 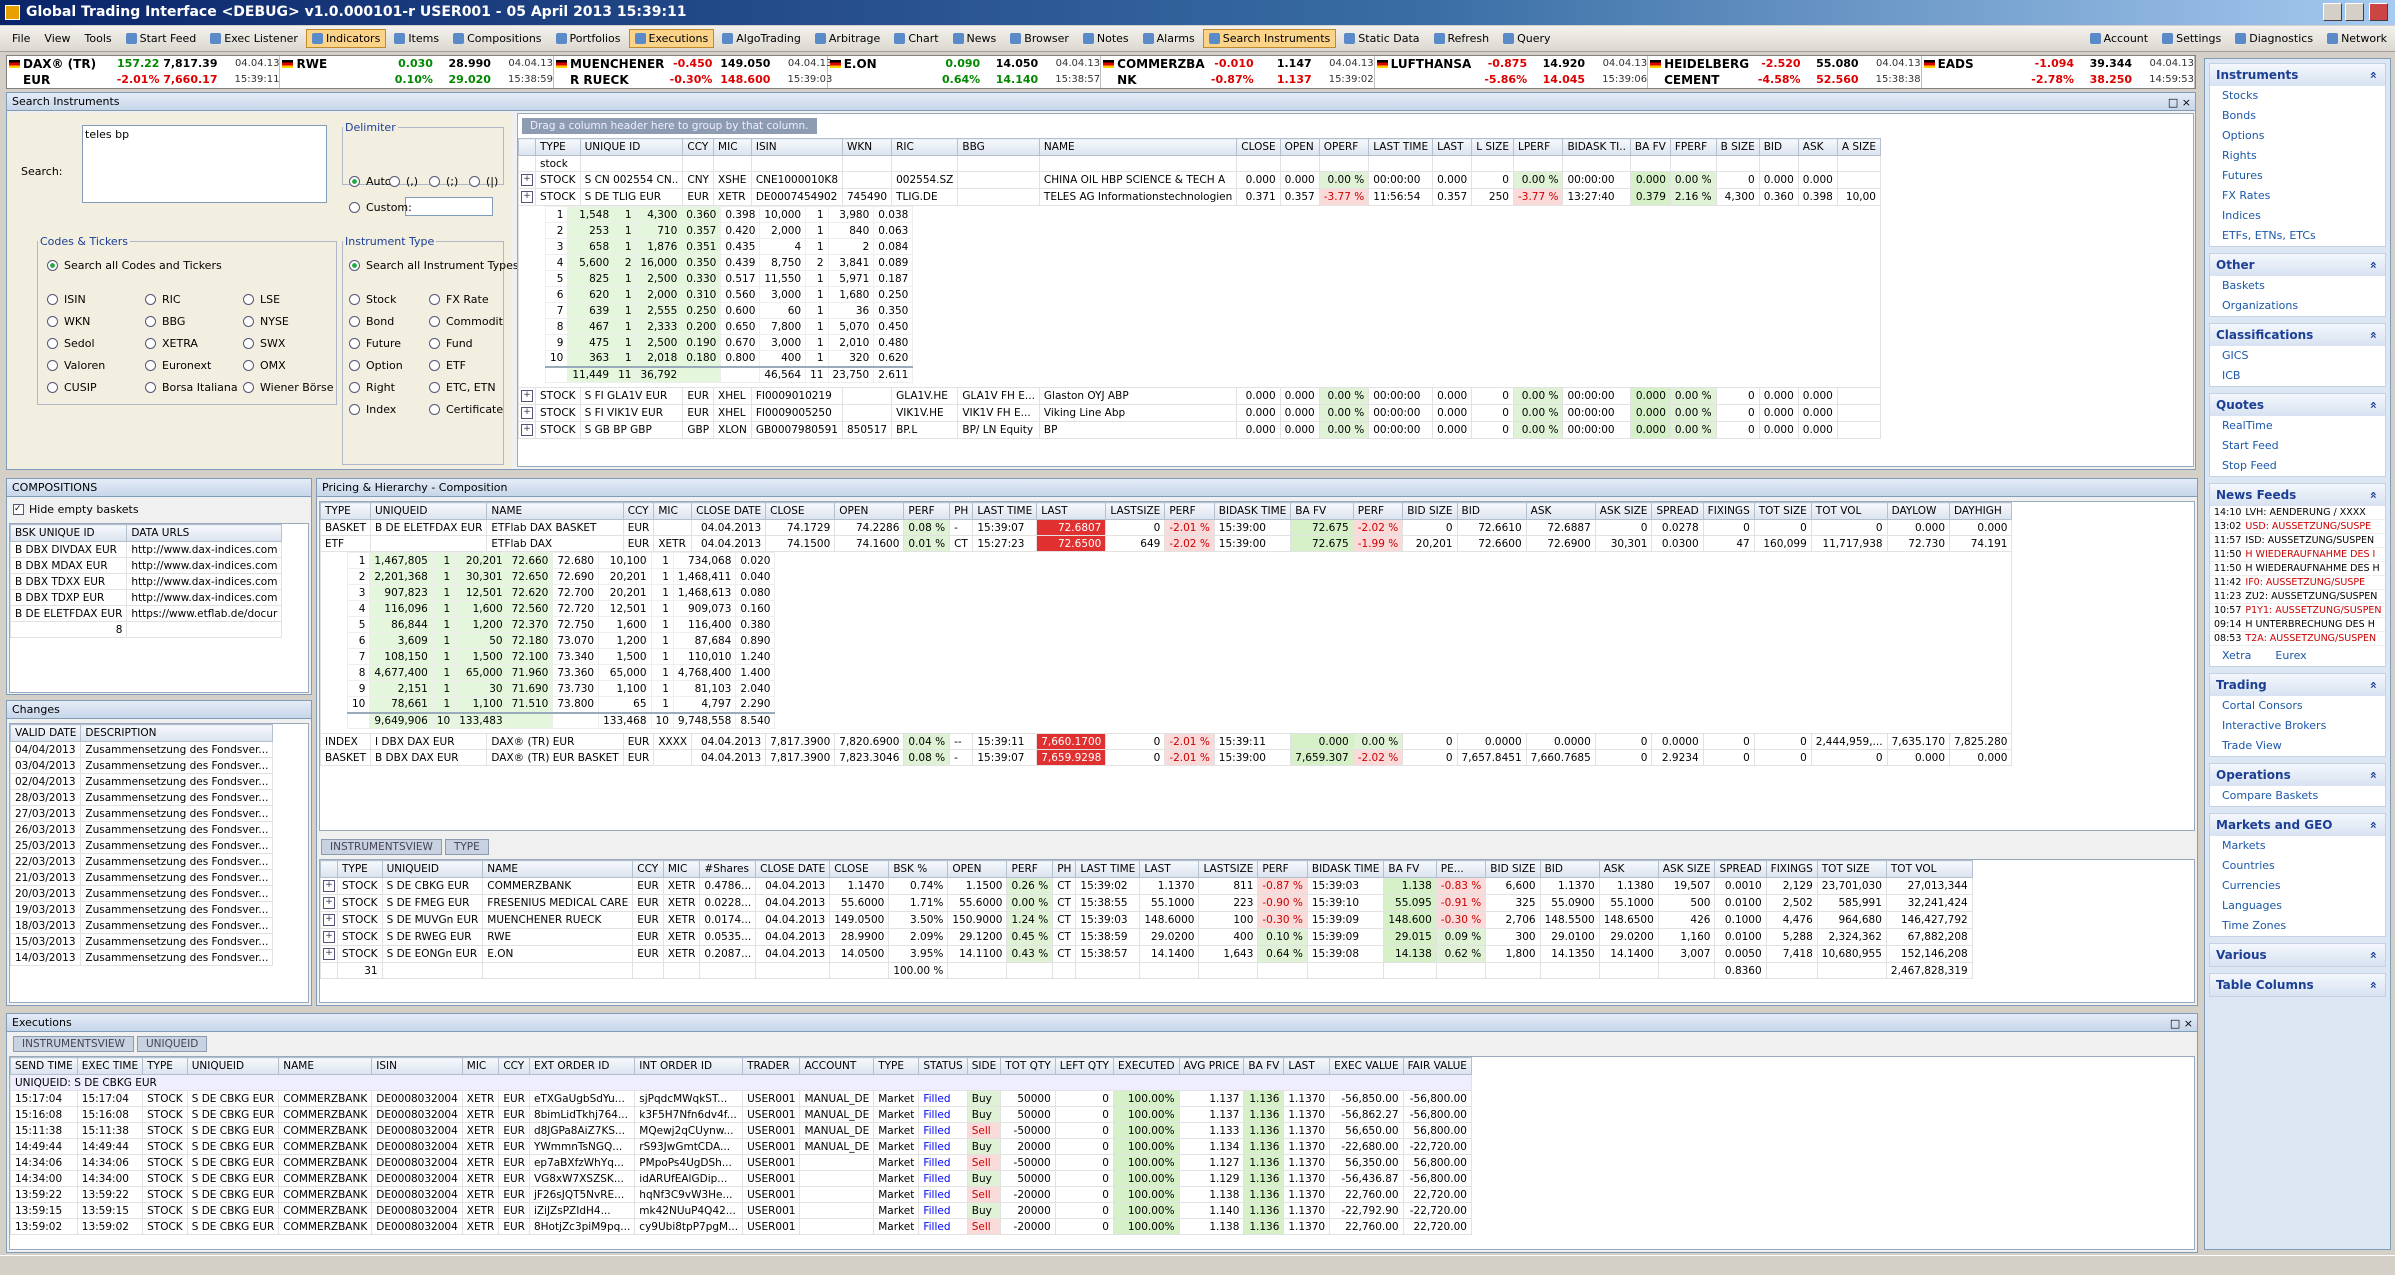 I want to click on column-header: FIXINGS, so click(x=1728, y=511).